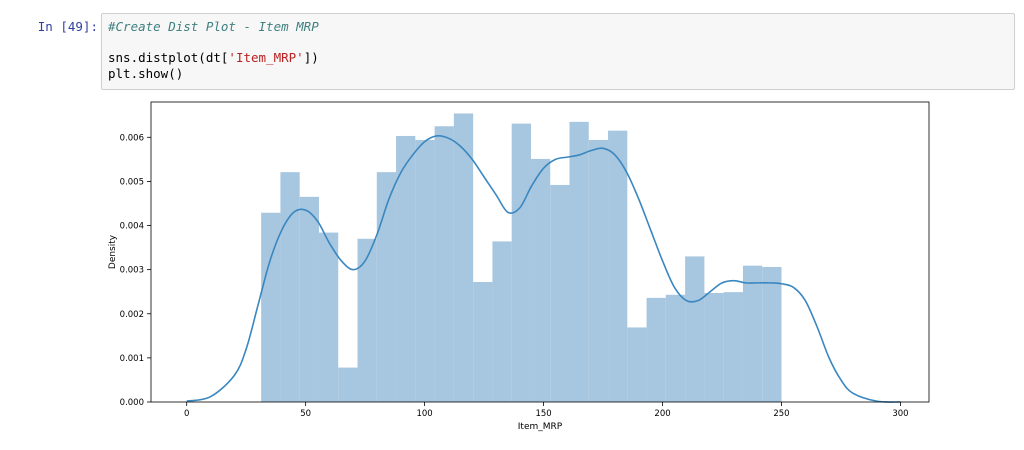 Image resolution: width=1024 pixels, height=450 pixels. What do you see at coordinates (558, 58) in the screenshot?
I see `code-line-distplot: sns.distplot(dt['Item_MRP'])` at bounding box center [558, 58].